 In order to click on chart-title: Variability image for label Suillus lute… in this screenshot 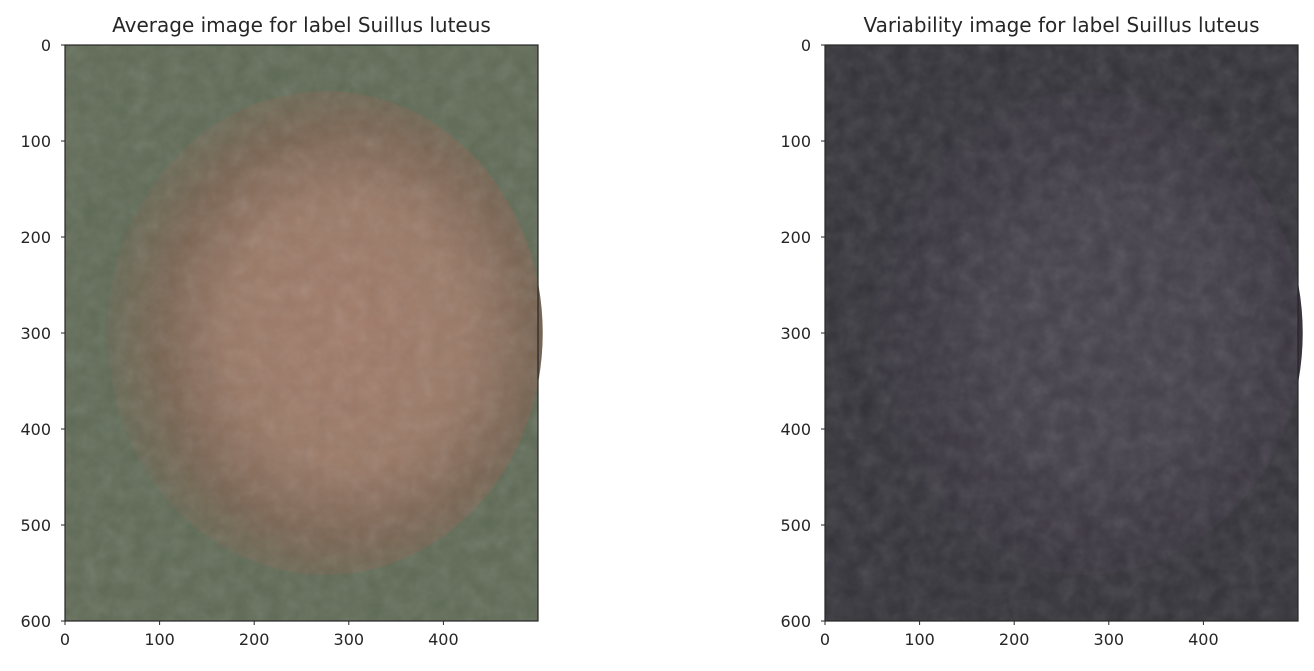, I will do `click(1061, 25)`.